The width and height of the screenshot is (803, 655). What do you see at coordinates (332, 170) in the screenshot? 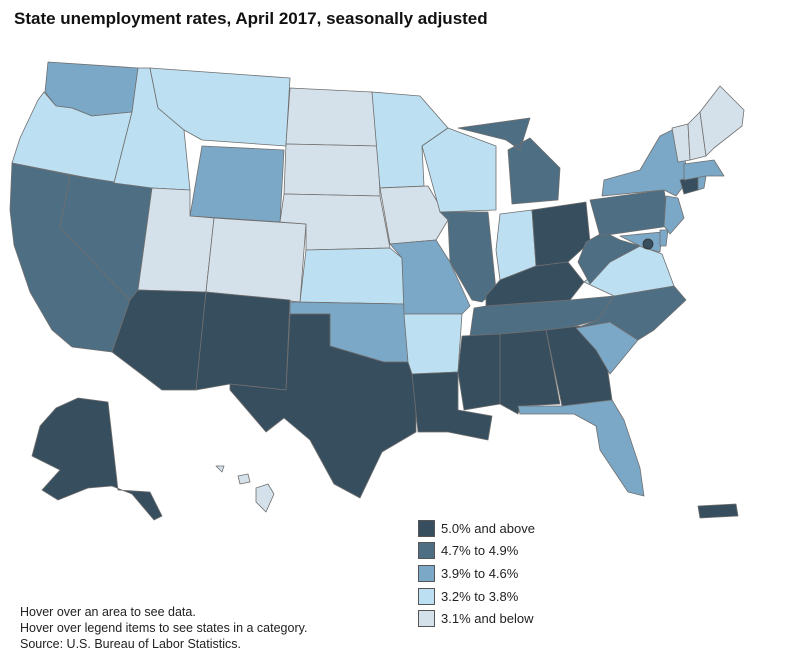
I see `state-SD` at bounding box center [332, 170].